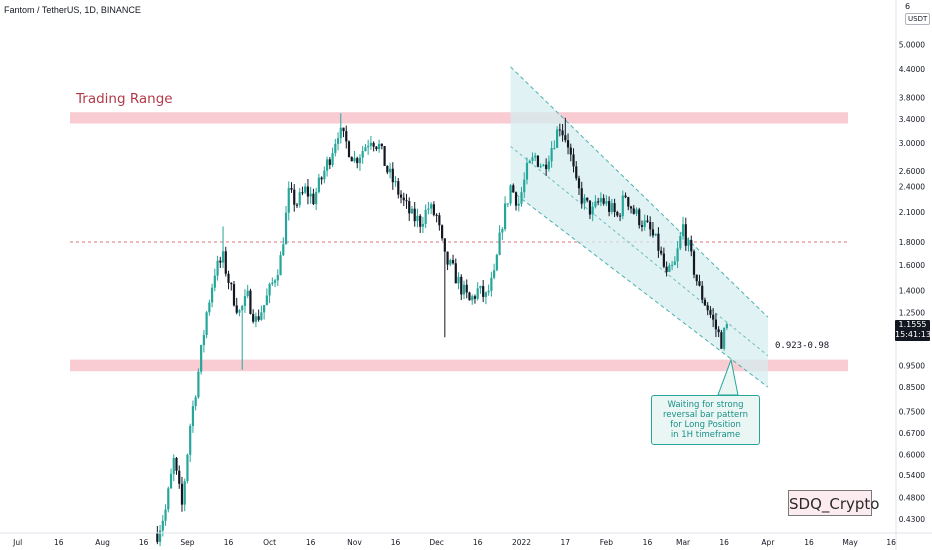 This screenshot has height=550, width=932. I want to click on time-tick-label: Mar, so click(683, 542).